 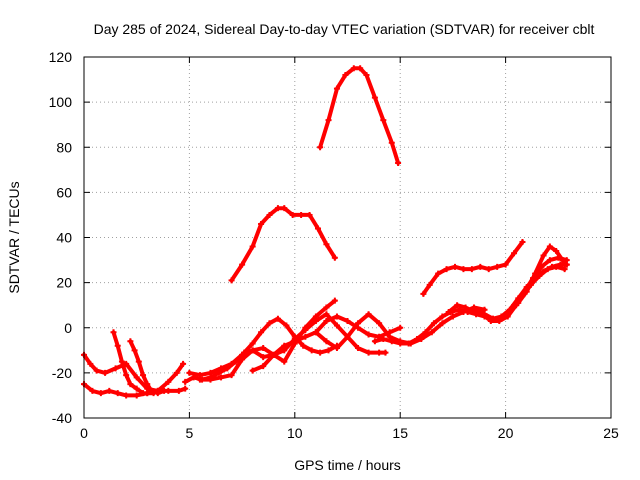 What do you see at coordinates (61, 102) in the screenshot?
I see `y-tick-label: 100` at bounding box center [61, 102].